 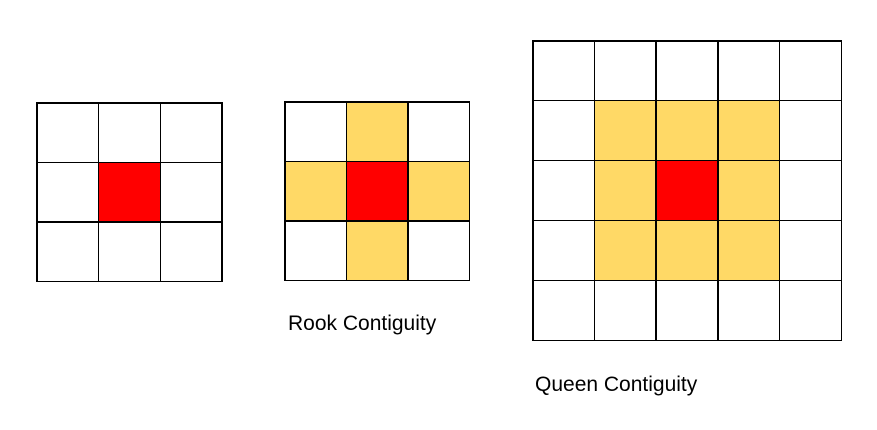 I want to click on rook-contiguity-label: Rook Contiguity, so click(x=362, y=323).